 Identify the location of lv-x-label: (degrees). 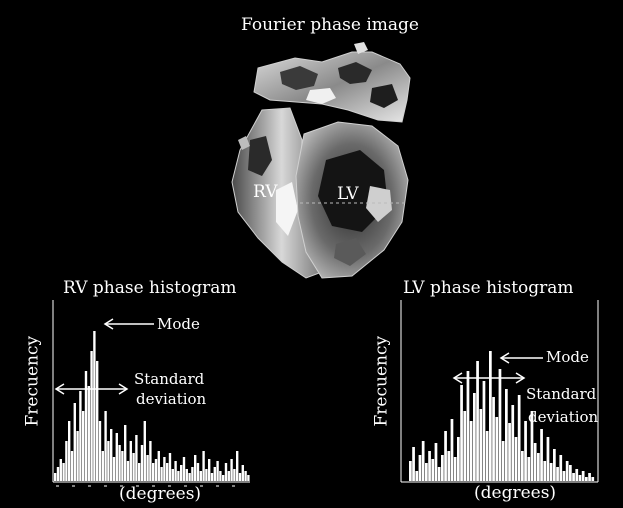
(515, 493).